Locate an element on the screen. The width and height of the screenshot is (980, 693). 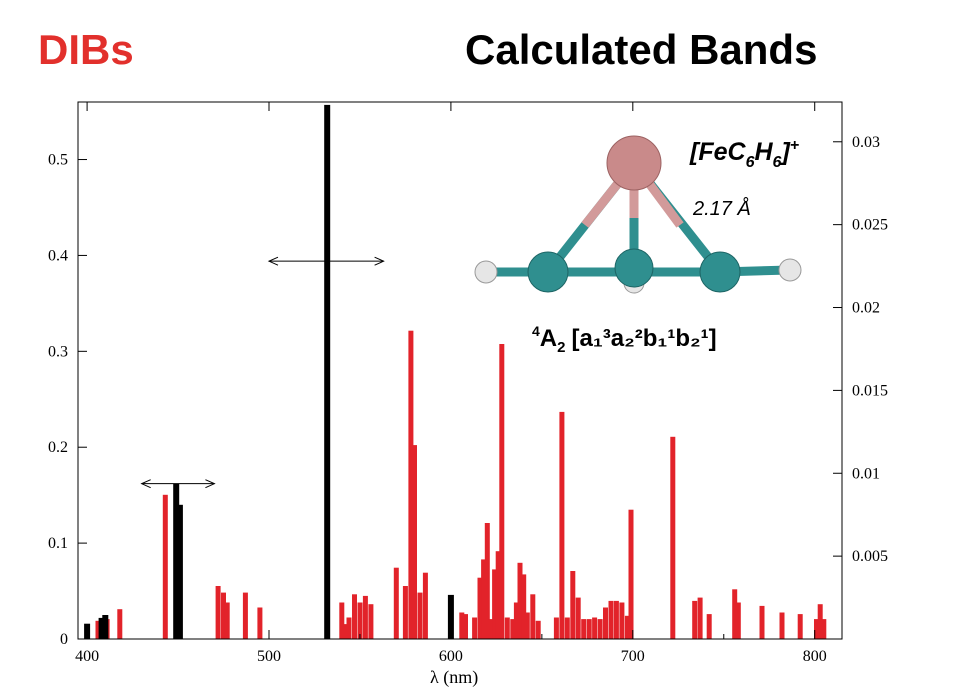
x-tick-label: 400 is located at coordinates (87, 656).